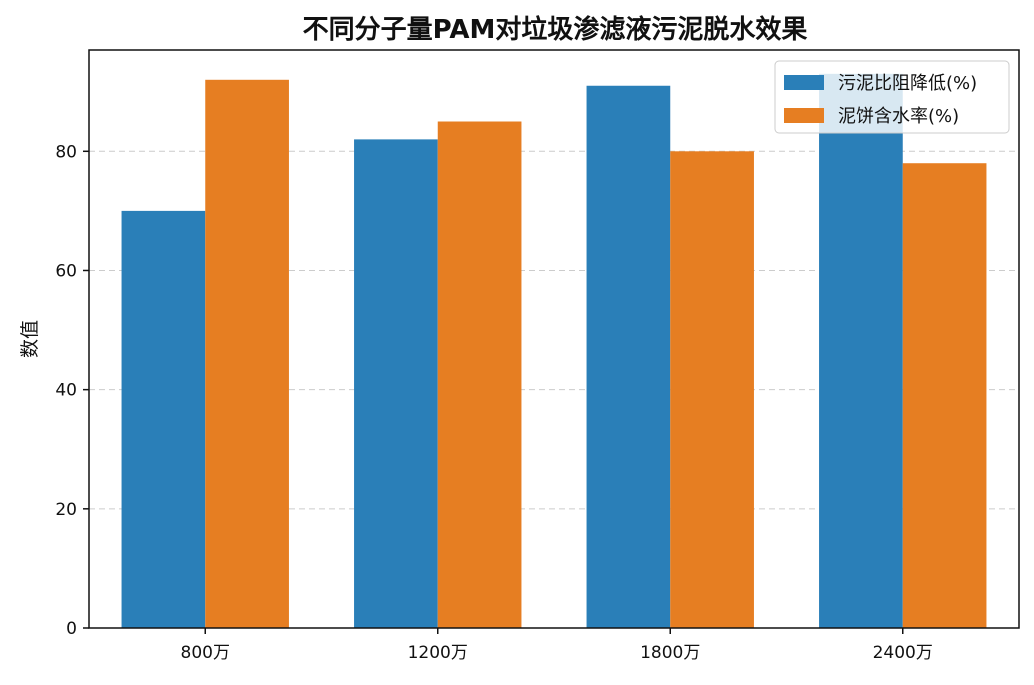  I want to click on y-tick-label: 20, so click(66, 510).